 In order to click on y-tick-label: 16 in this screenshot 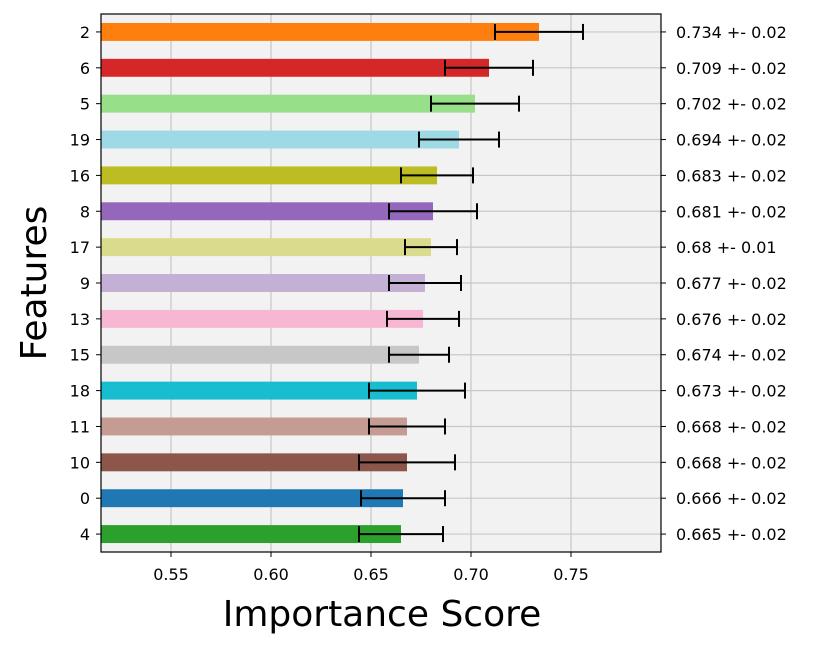, I will do `click(80, 175)`.